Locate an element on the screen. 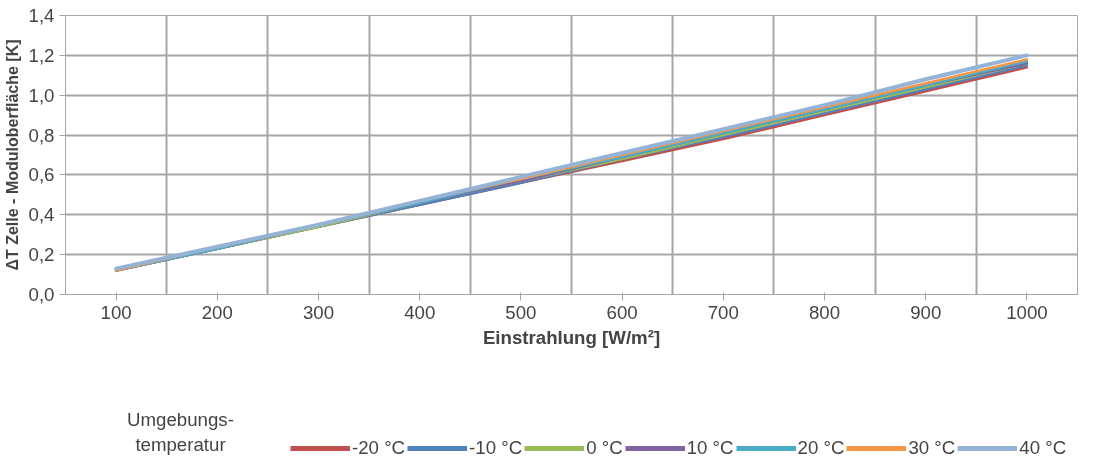  x-tick-label: 300 is located at coordinates (318, 312).